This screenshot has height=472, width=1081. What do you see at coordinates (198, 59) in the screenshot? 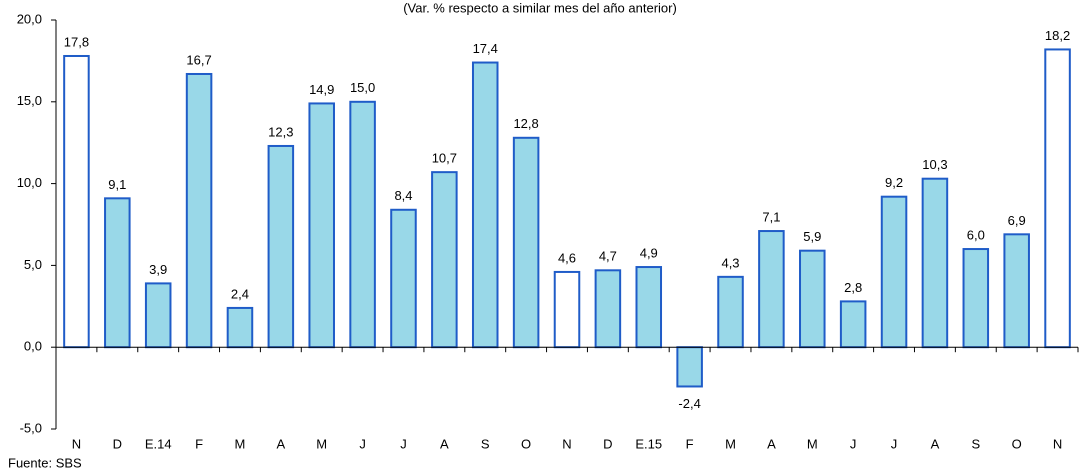
I see `value-label: 16,7` at bounding box center [198, 59].